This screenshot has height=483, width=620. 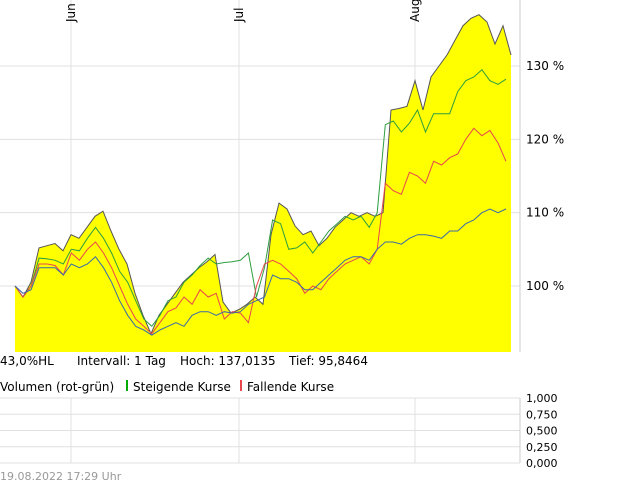 I want to click on volume-tick-label: 0,500, so click(x=542, y=431).